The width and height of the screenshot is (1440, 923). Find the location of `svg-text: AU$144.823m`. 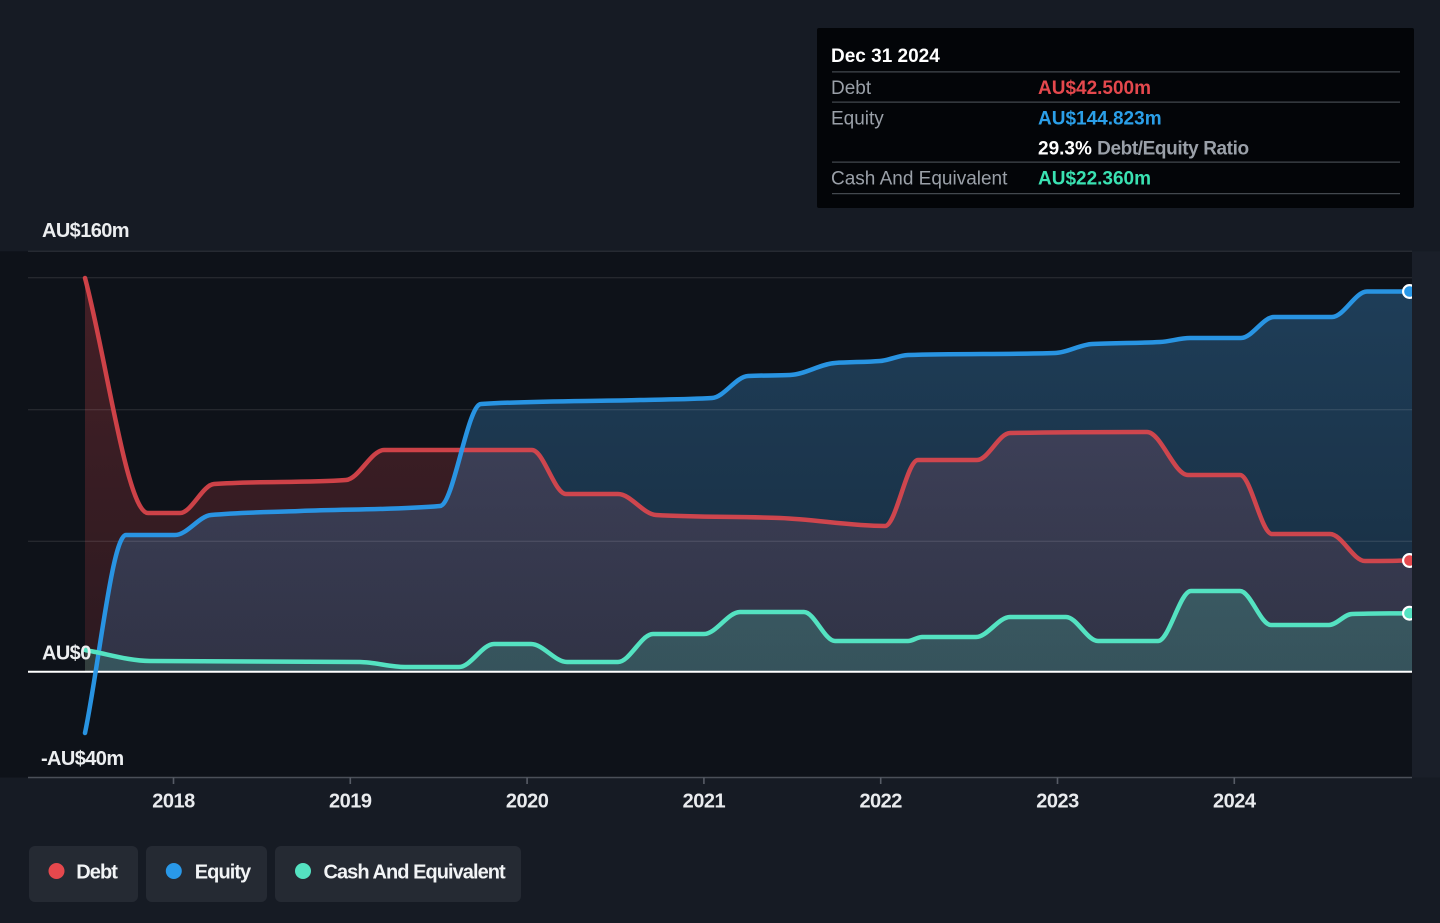

svg-text: AU$144.823m is located at coordinates (1100, 119).